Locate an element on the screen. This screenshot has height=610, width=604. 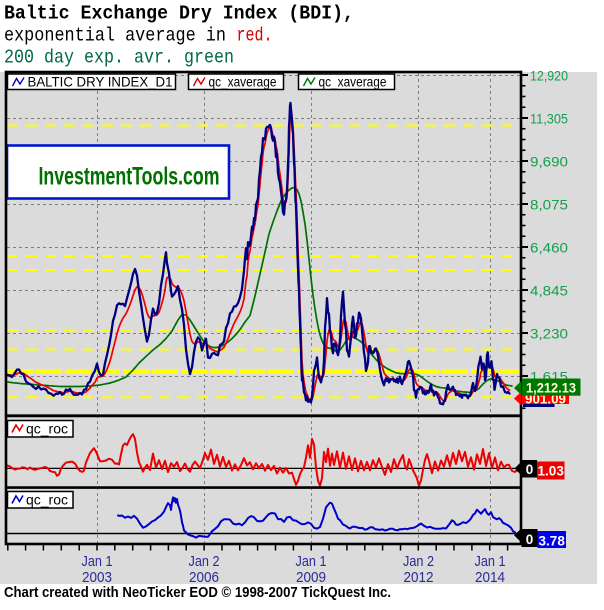
svg-text: red. is located at coordinates (255, 36).